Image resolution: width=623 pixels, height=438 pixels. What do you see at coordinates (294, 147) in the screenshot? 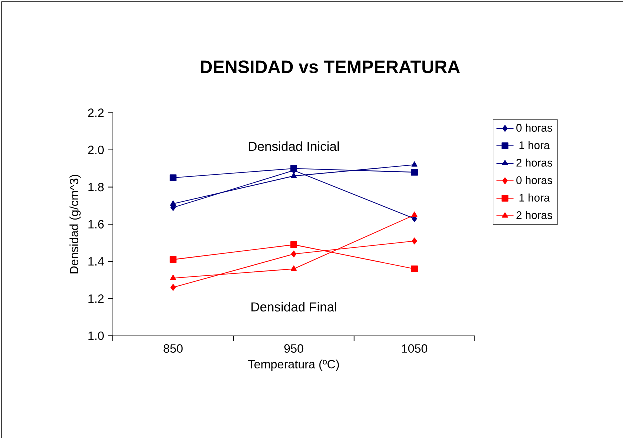
I see `annotation: Densidad Inicial` at bounding box center [294, 147].